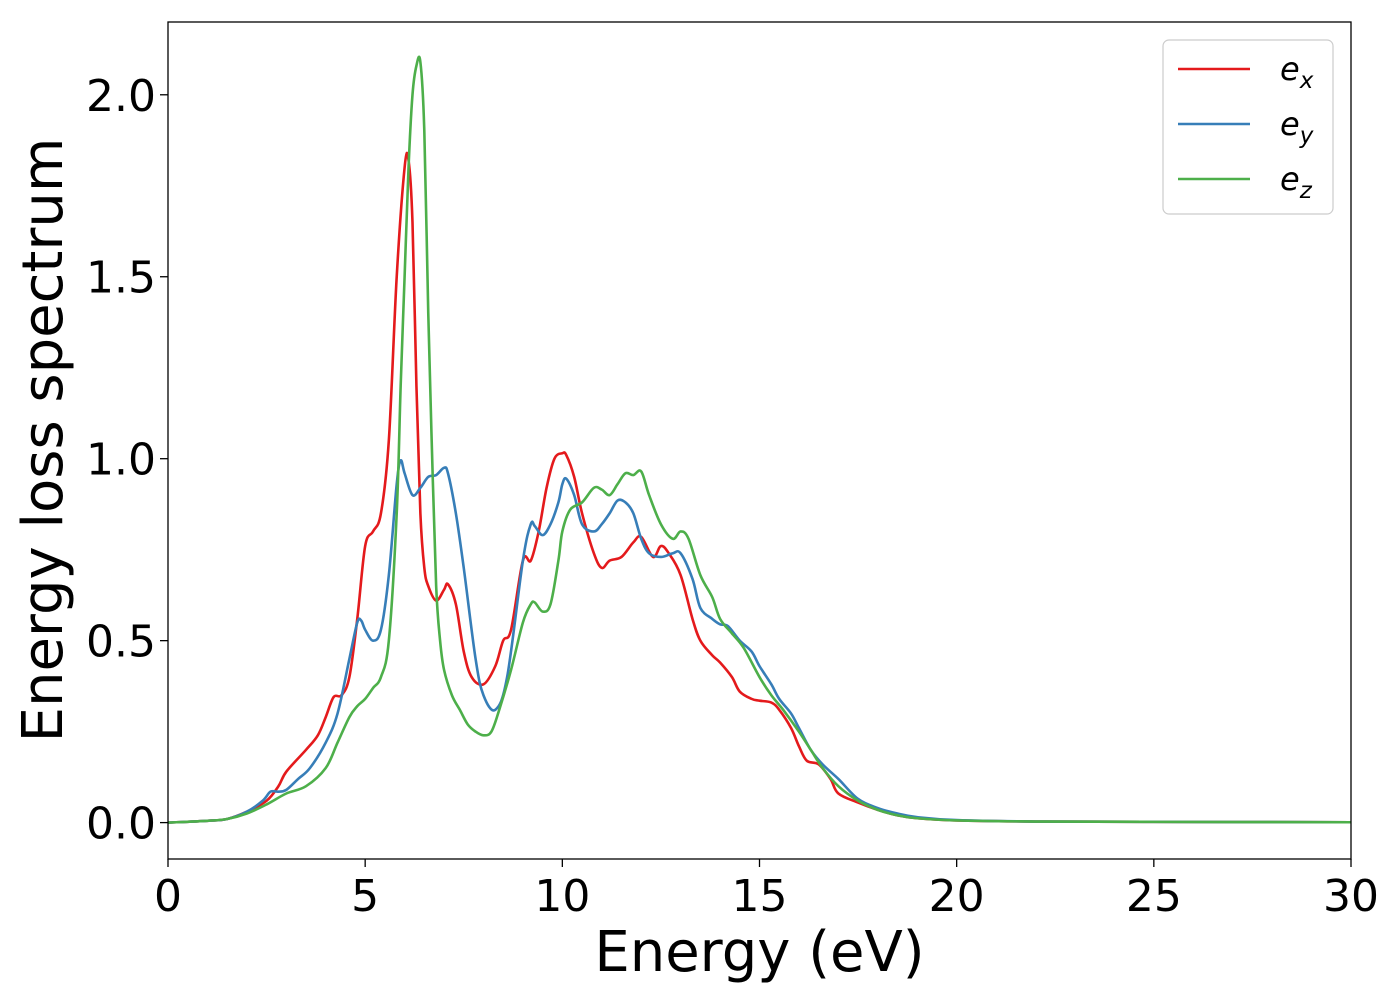 This screenshot has height=1000, width=1400. What do you see at coordinates (1154, 896) in the screenshot?
I see `x-tick-label: 25` at bounding box center [1154, 896].